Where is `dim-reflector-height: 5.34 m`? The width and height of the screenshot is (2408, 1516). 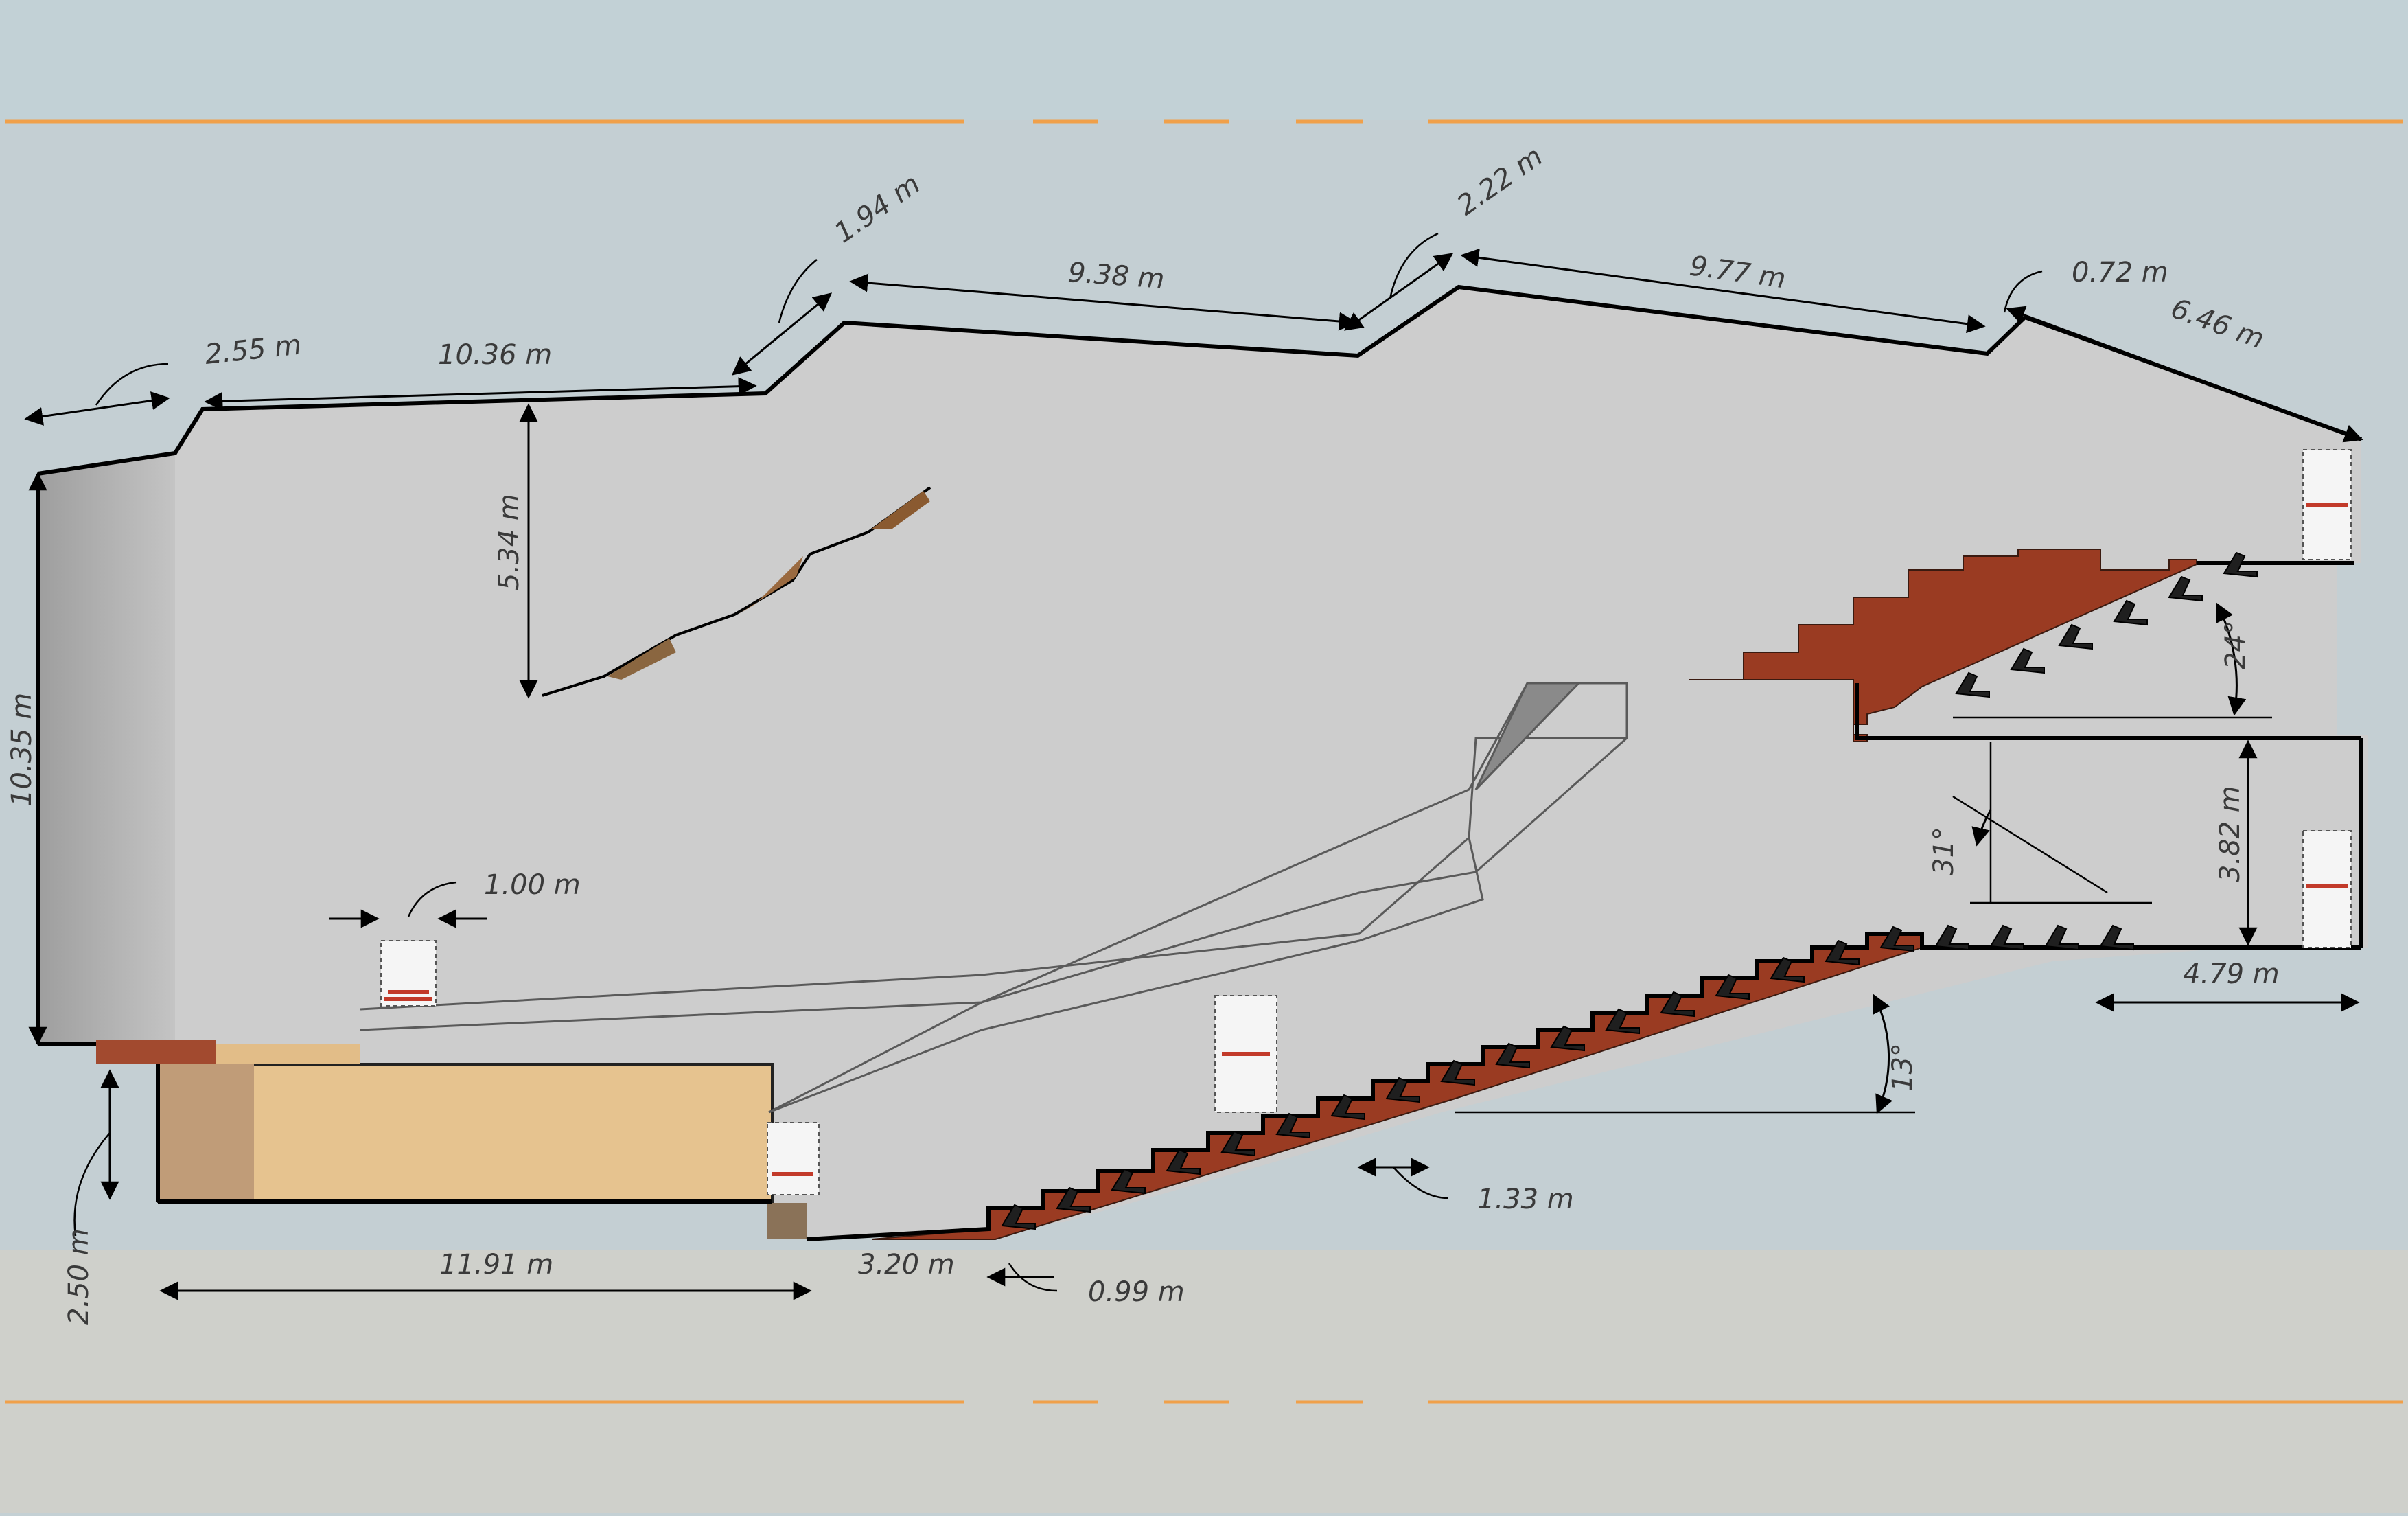
dim-reflector-height: 5.34 m is located at coordinates (509, 542).